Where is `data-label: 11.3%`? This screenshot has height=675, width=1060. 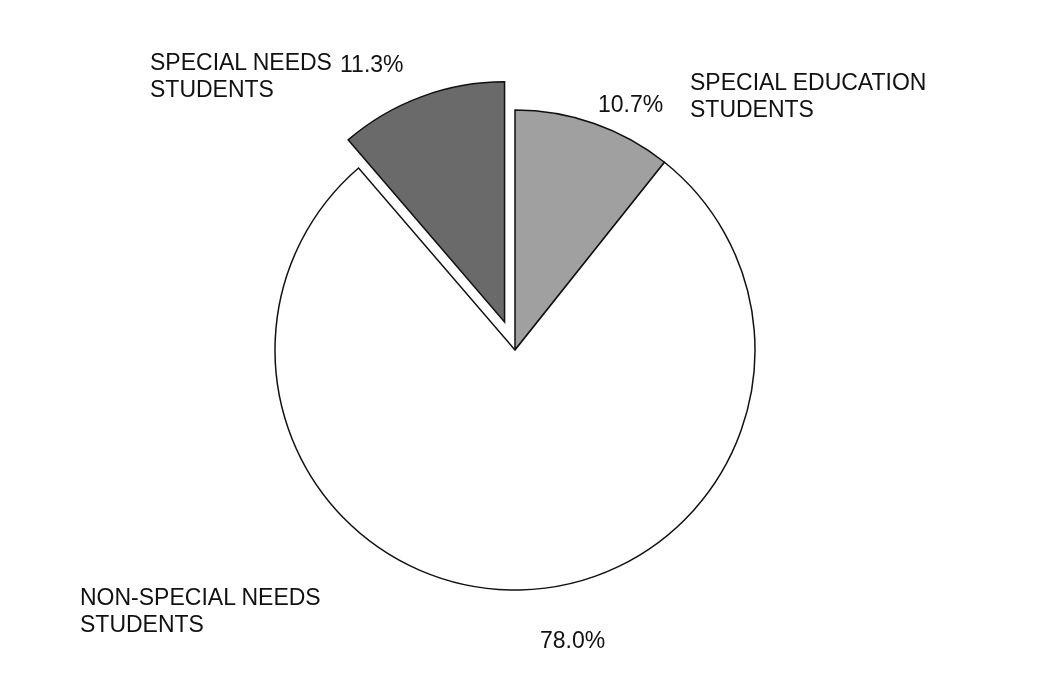
data-label: 11.3% is located at coordinates (372, 64).